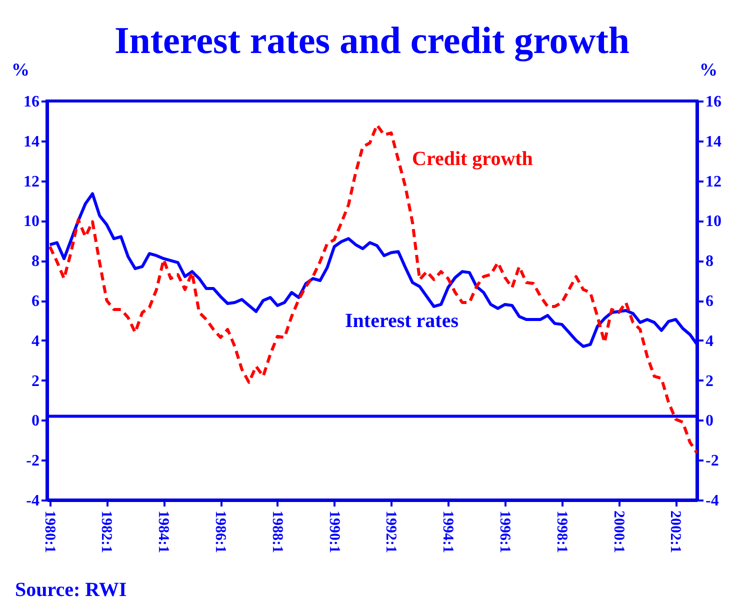 This screenshot has height=600, width=739. I want to click on y2-tick-label: 8, so click(710, 261).